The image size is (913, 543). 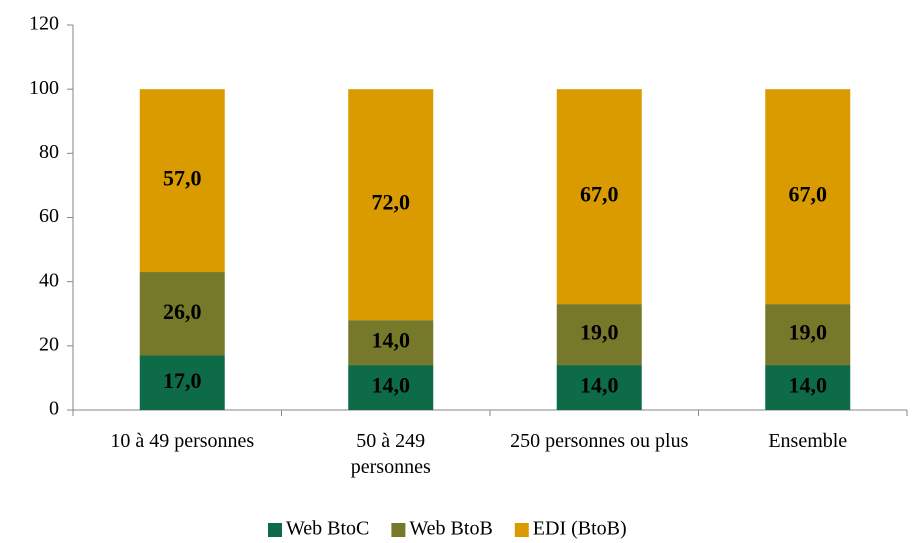 I want to click on y-tick-label: 80, so click(x=49, y=152).